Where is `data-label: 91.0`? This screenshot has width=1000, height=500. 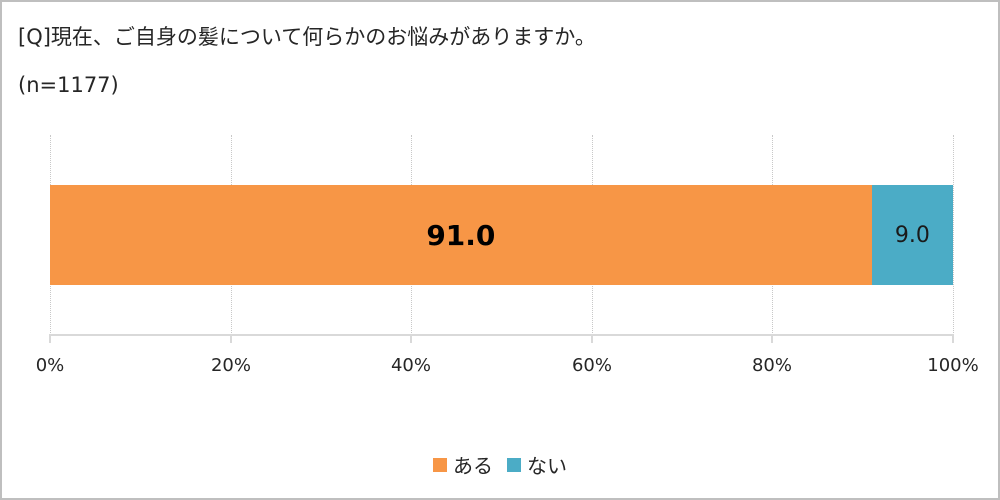 data-label: 91.0 is located at coordinates (461, 235).